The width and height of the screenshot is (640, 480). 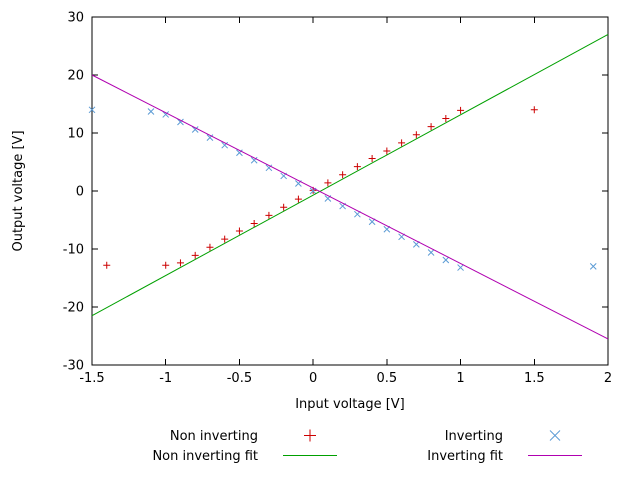 I want to click on x-tick-label: 1, so click(x=460, y=378).